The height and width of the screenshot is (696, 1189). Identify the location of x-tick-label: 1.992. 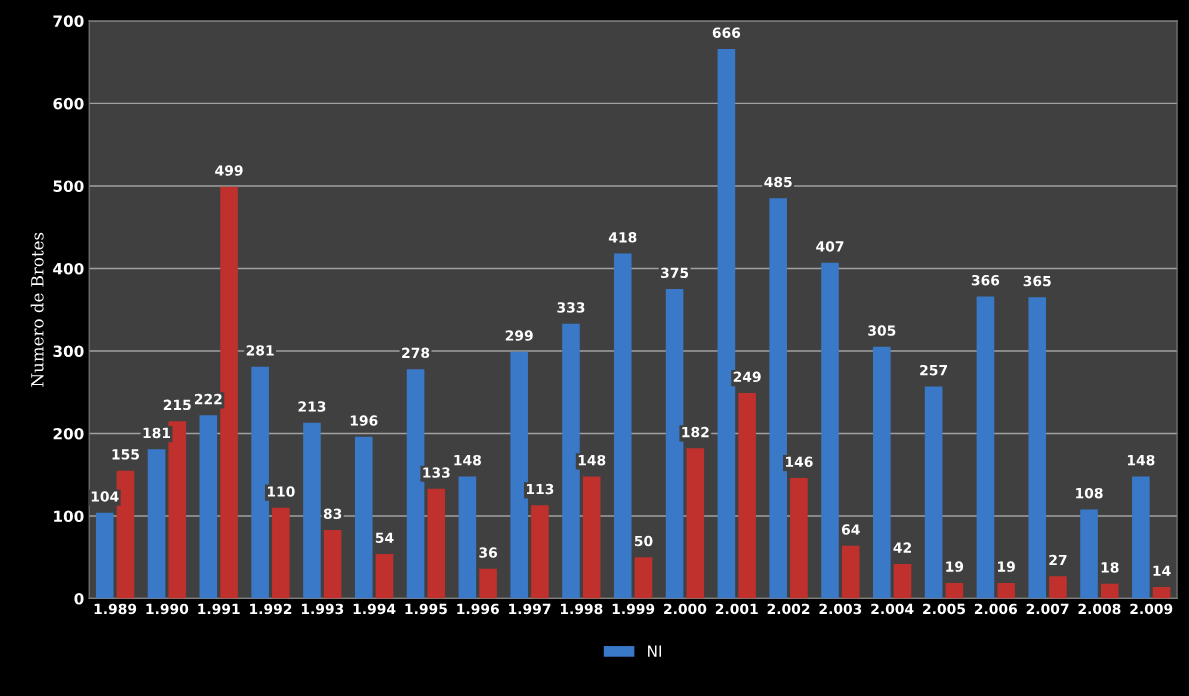
(271, 609).